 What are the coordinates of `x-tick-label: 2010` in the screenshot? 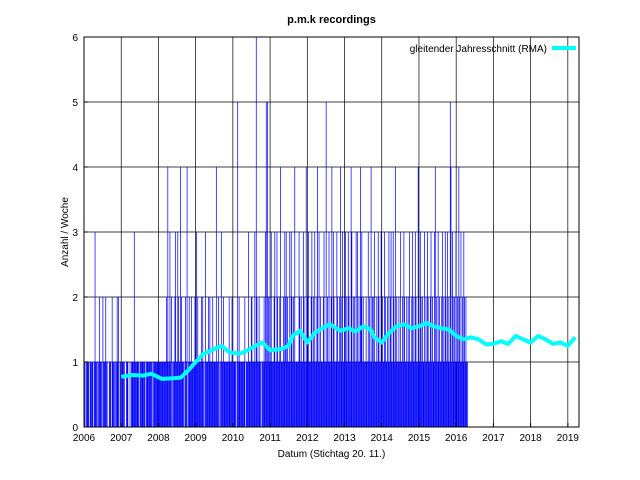 It's located at (233, 438).